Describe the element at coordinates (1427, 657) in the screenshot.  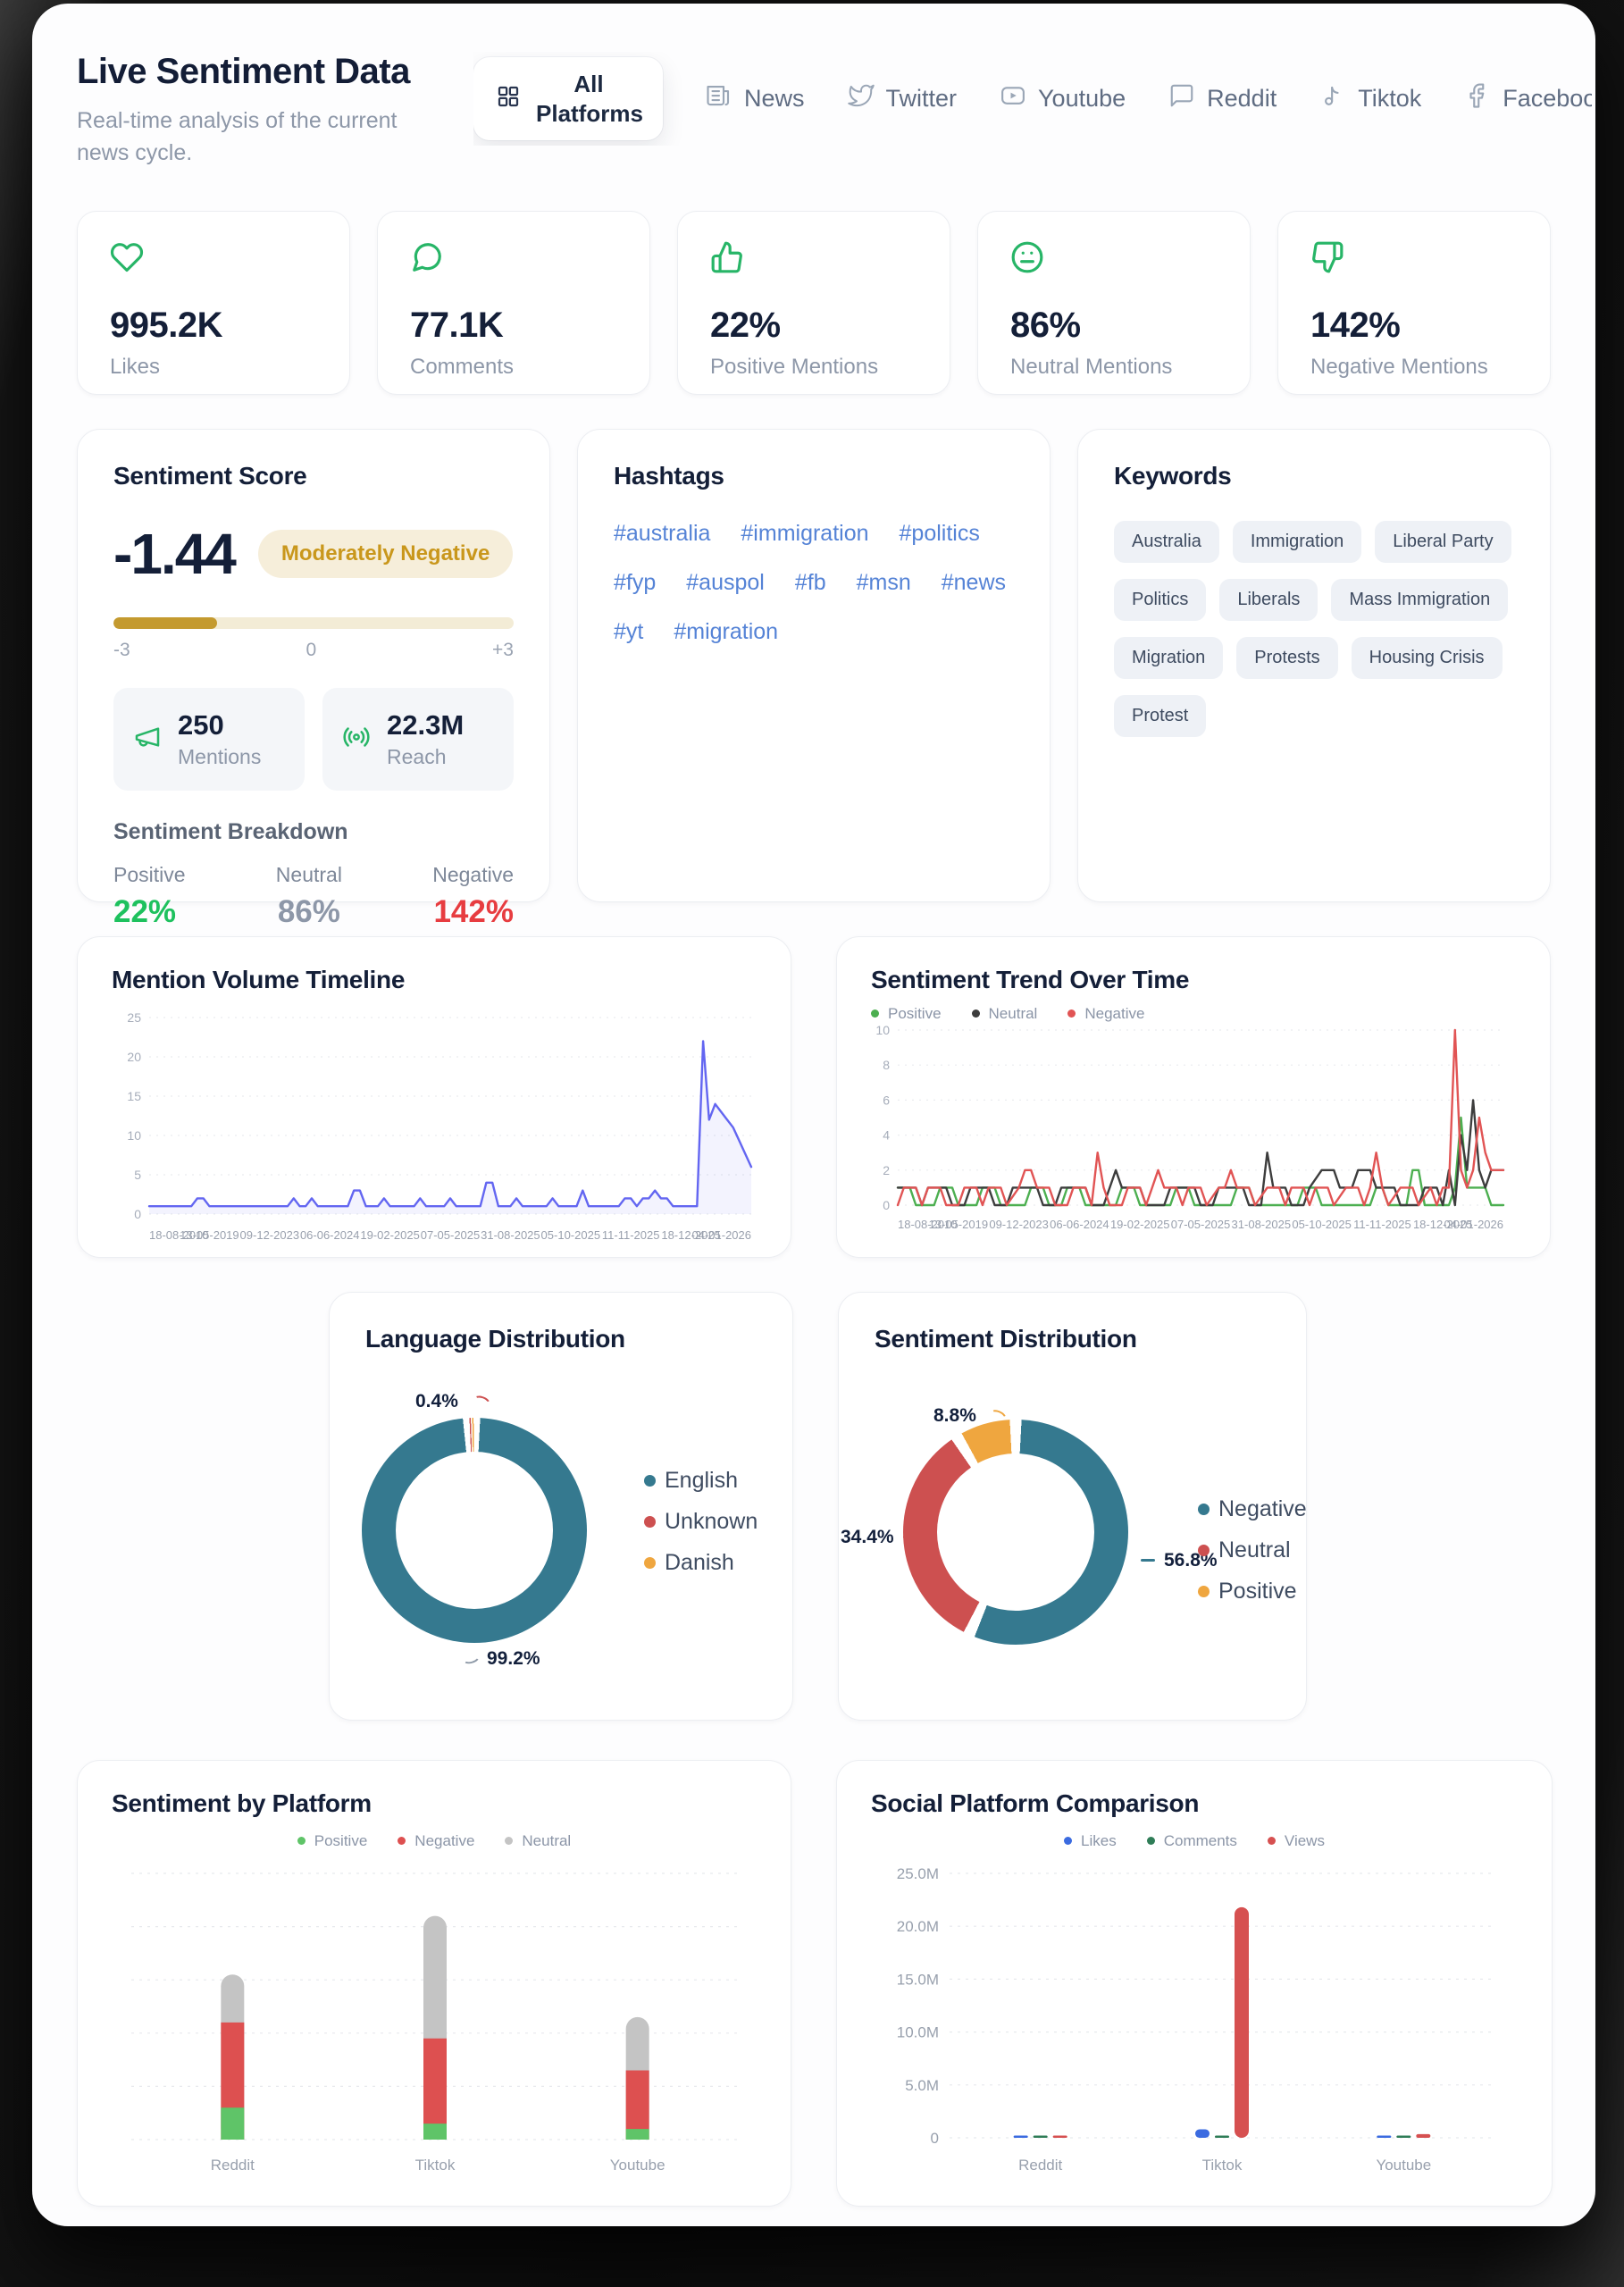
I see `keyword-chip: Housing Crisis` at that location.